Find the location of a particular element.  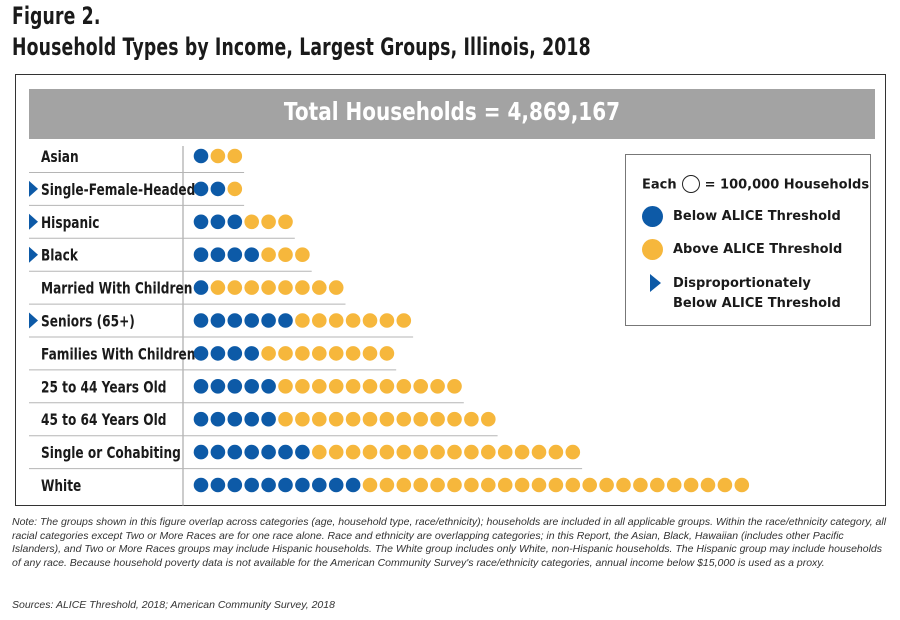

yellow-dot-icon is located at coordinates (652, 249).